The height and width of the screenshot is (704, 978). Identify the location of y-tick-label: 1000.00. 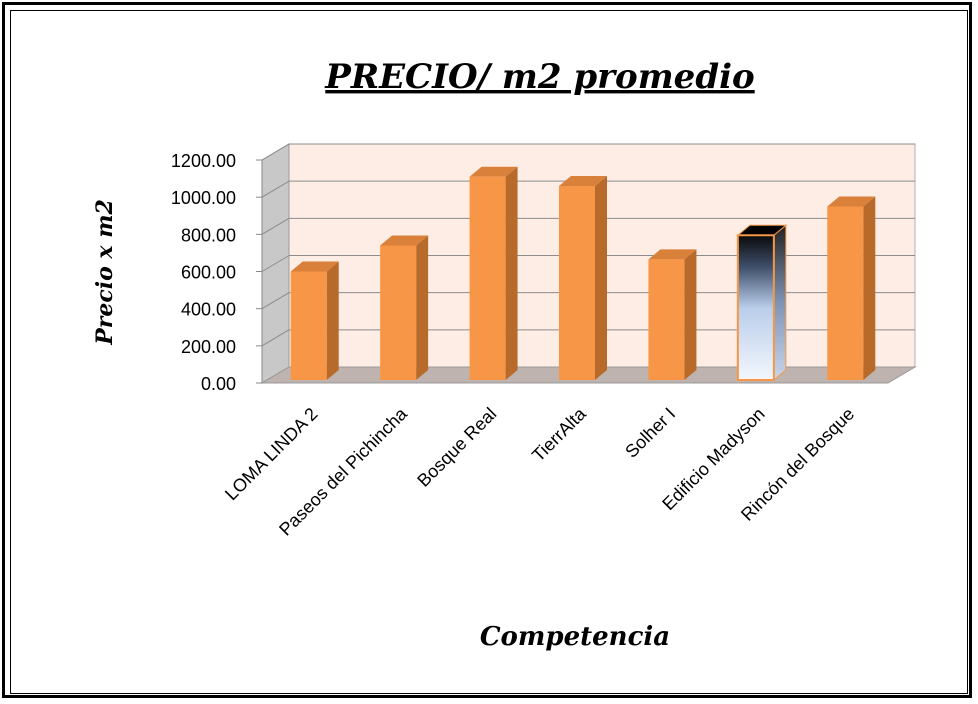
(203, 198).